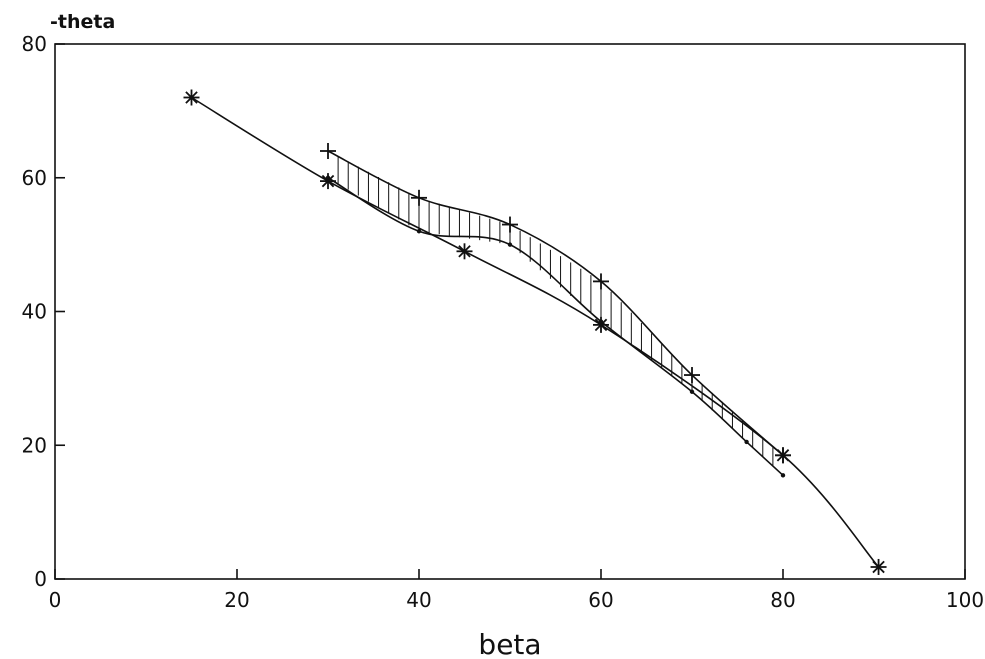  What do you see at coordinates (34, 178) in the screenshot?
I see `y-tick-label: 60` at bounding box center [34, 178].